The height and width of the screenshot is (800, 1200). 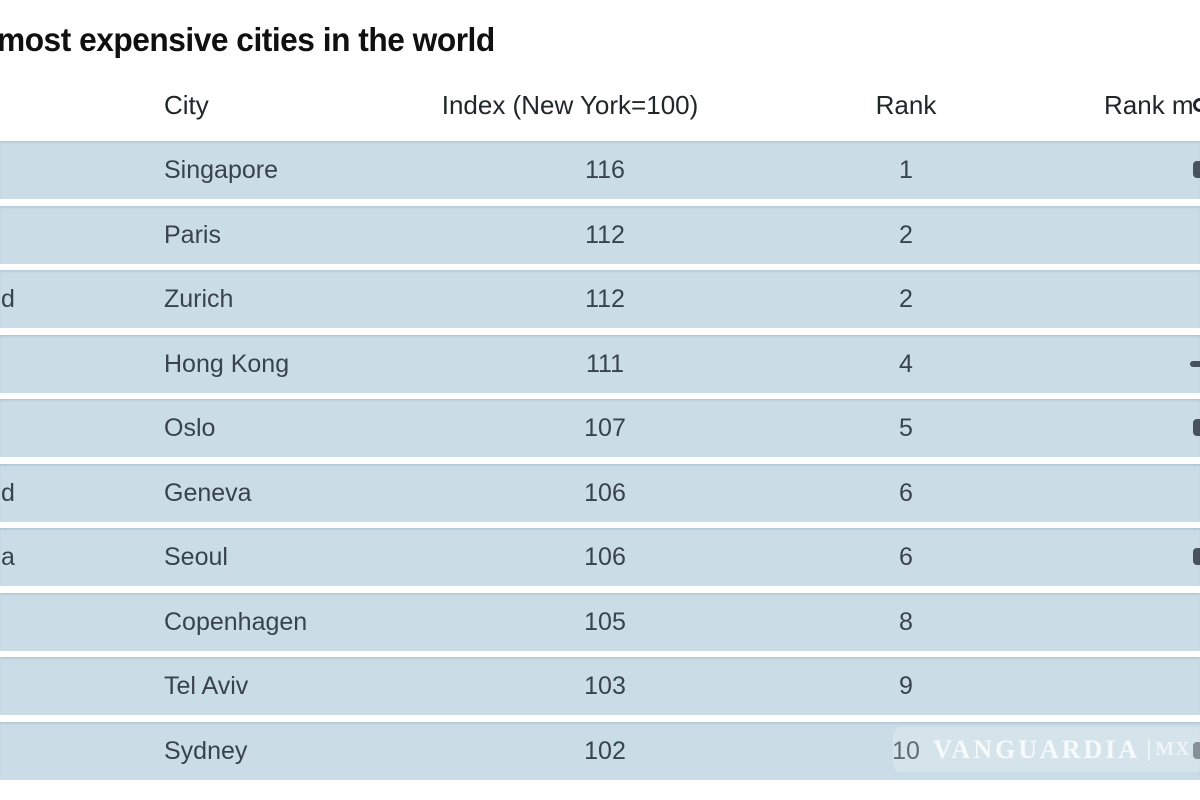 I want to click on cell-index: 111, so click(x=604, y=363).